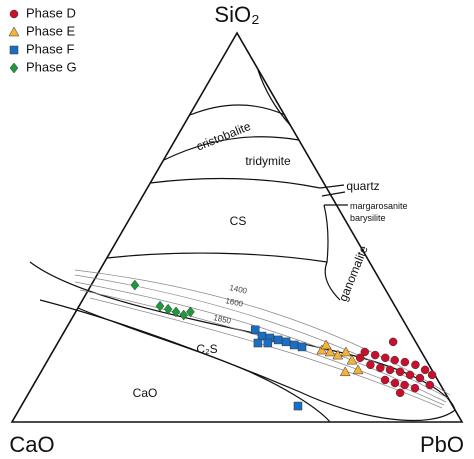 The image size is (474, 459). What do you see at coordinates (50, 48) in the screenshot?
I see `legend-label: Phase F` at bounding box center [50, 48].